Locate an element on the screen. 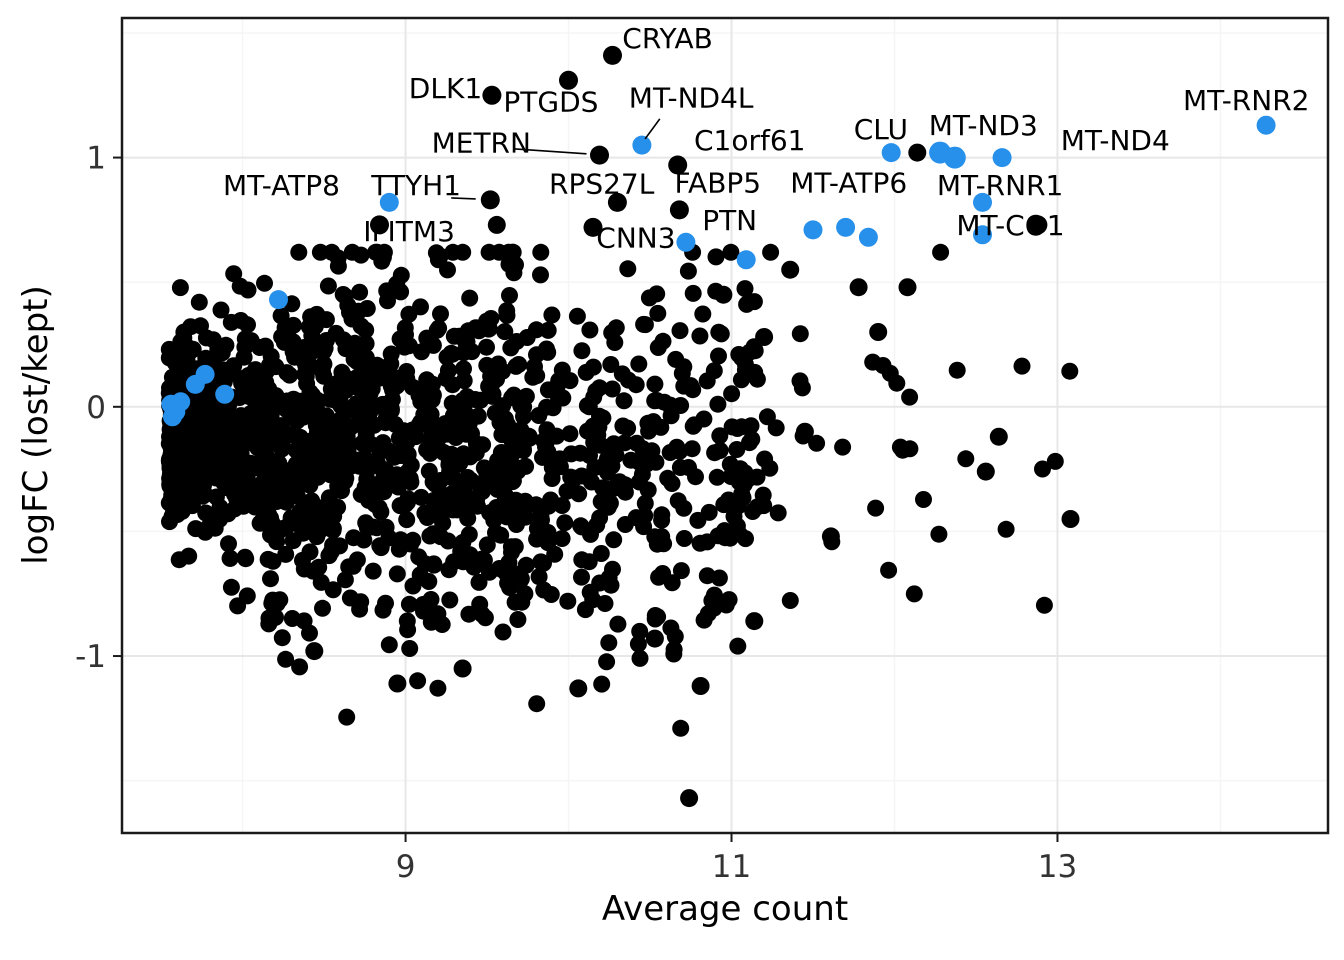 The height and width of the screenshot is (960, 1344). gene-label: MT-RNR1 is located at coordinates (1000, 185).